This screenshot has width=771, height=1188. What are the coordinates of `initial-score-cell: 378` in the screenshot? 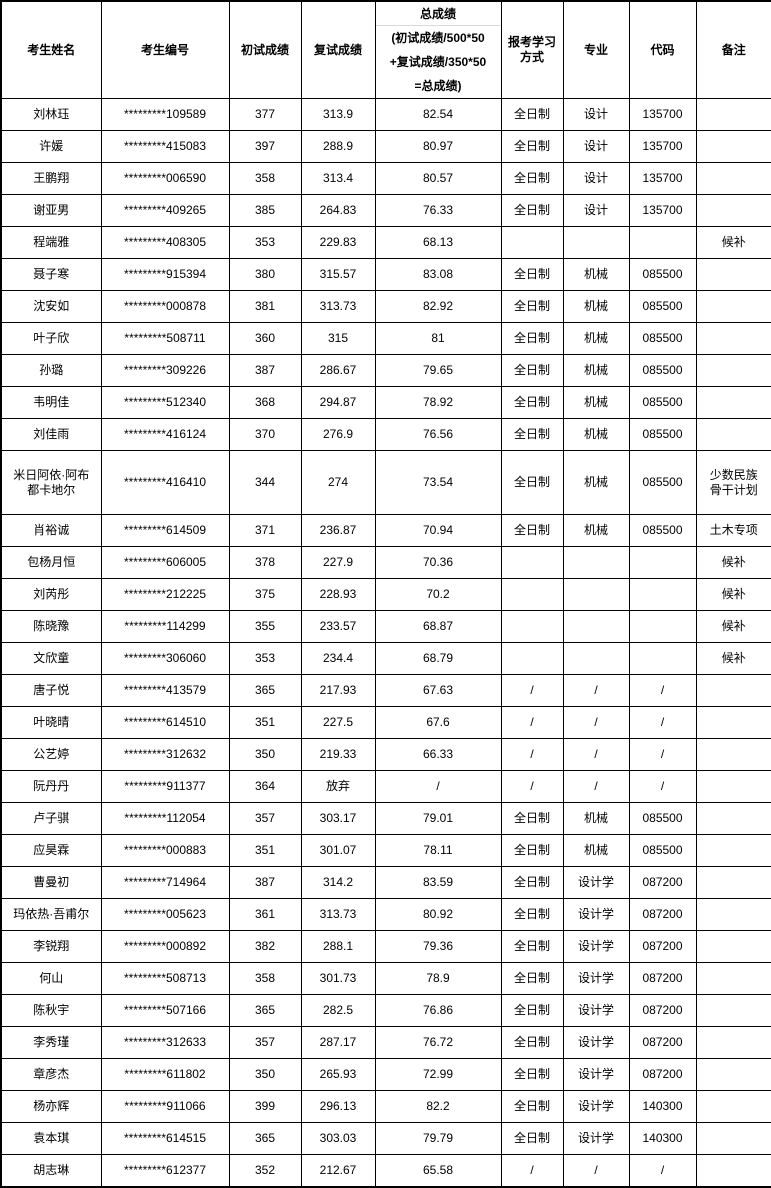 It's located at (265, 562).